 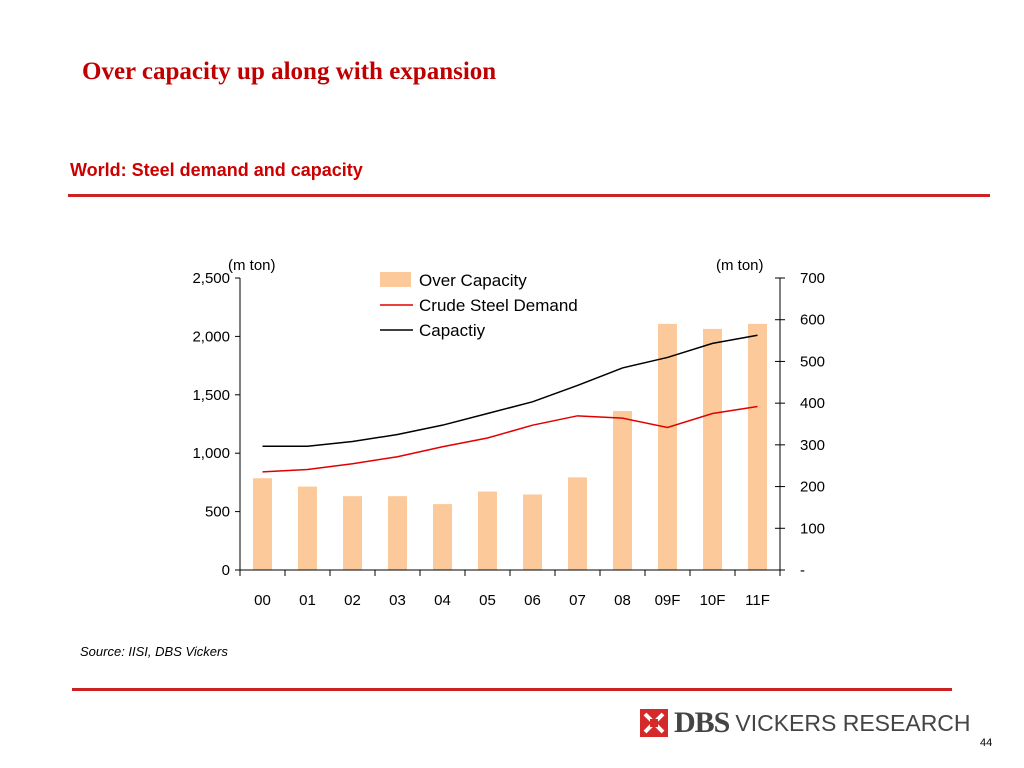 I want to click on left-tick-label: 1,500, so click(x=211, y=395).